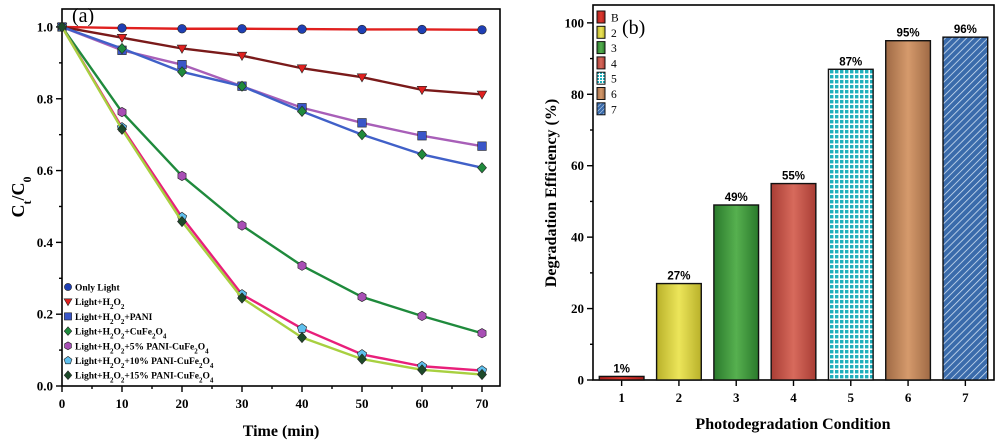  What do you see at coordinates (18, 192) in the screenshot?
I see `ylabel-mid: /C` at bounding box center [18, 192].